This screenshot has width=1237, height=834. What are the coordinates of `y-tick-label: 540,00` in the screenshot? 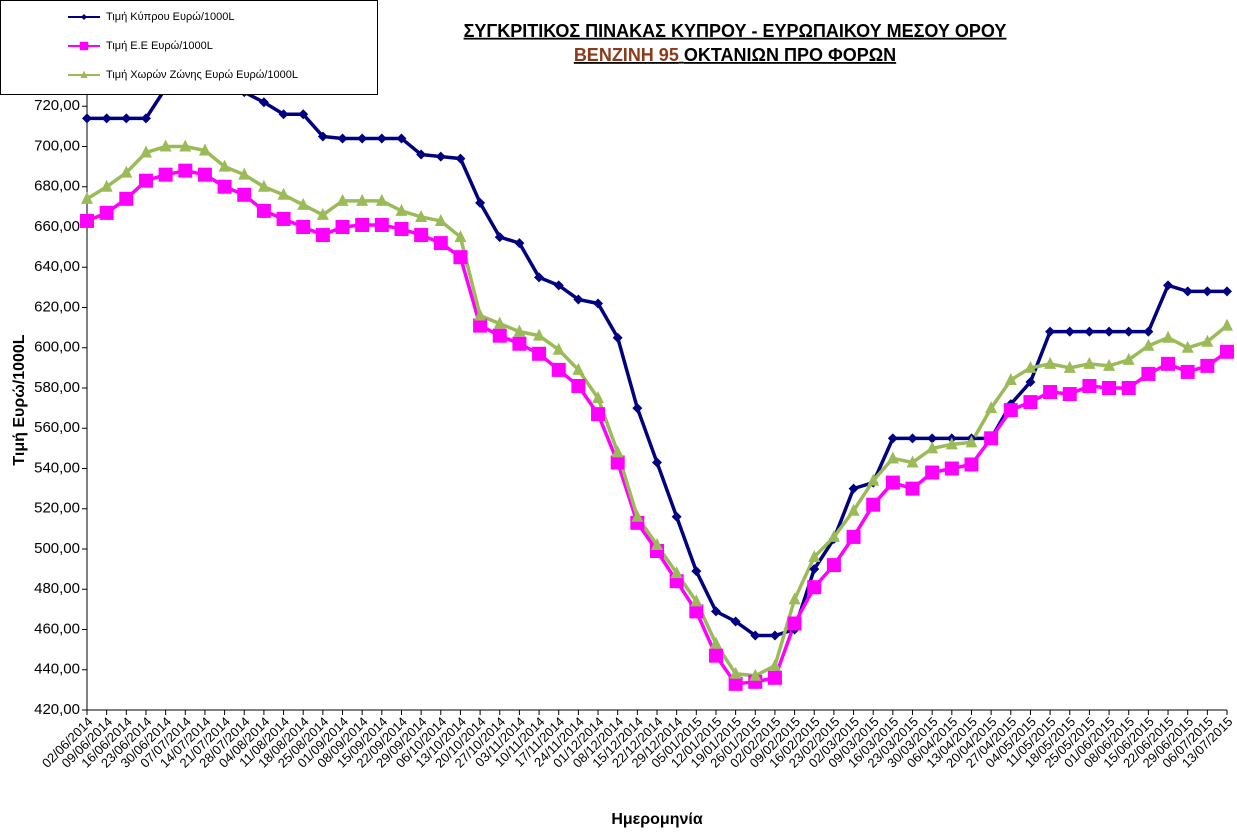 It's located at (57, 467).